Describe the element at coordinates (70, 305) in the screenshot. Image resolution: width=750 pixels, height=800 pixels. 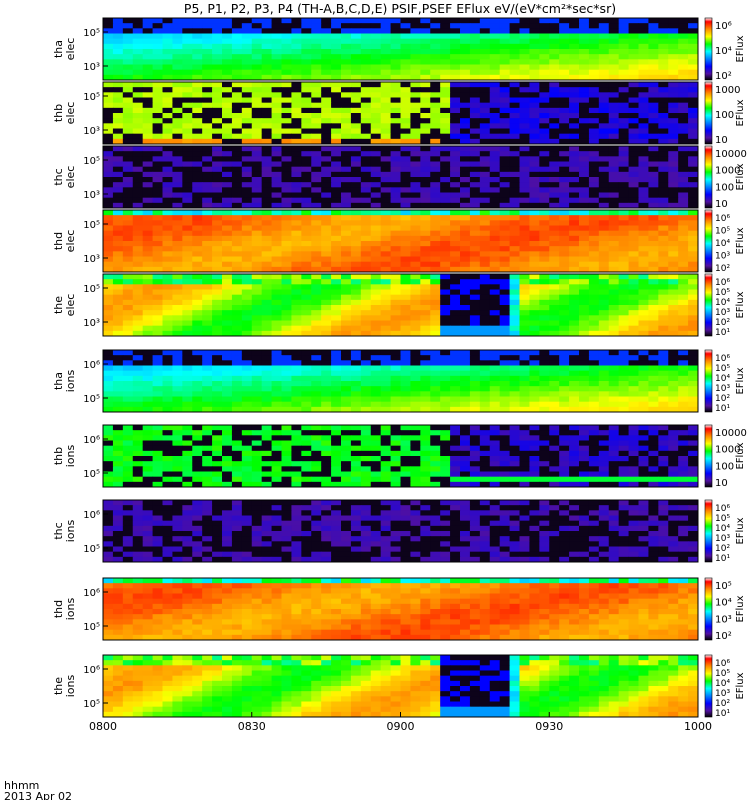
I see `panel-y-label: elec` at that location.